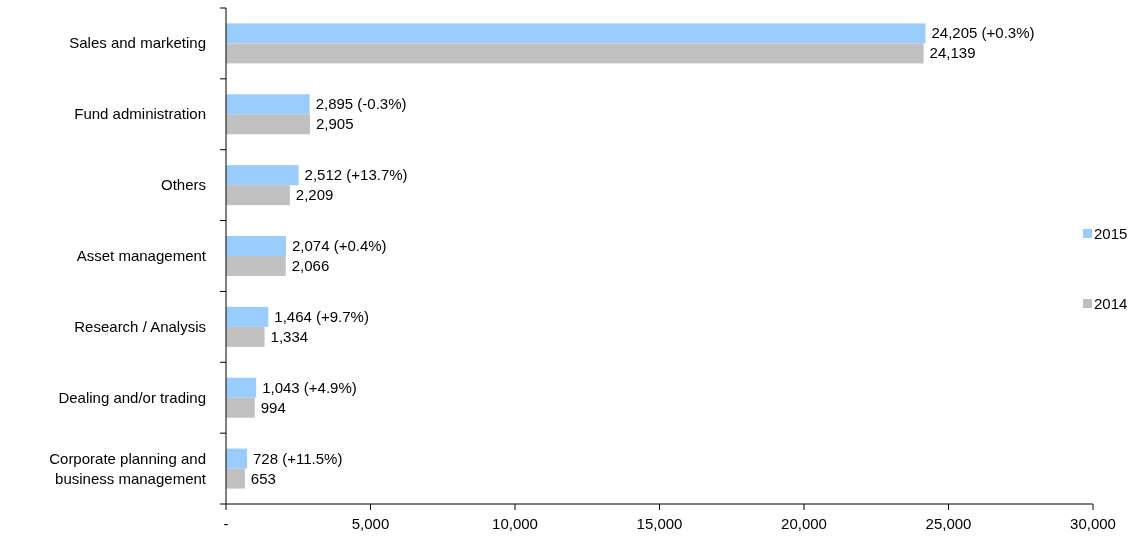  What do you see at coordinates (361, 104) in the screenshot?
I see `data-label: 2,895 (-0.3%)` at bounding box center [361, 104].